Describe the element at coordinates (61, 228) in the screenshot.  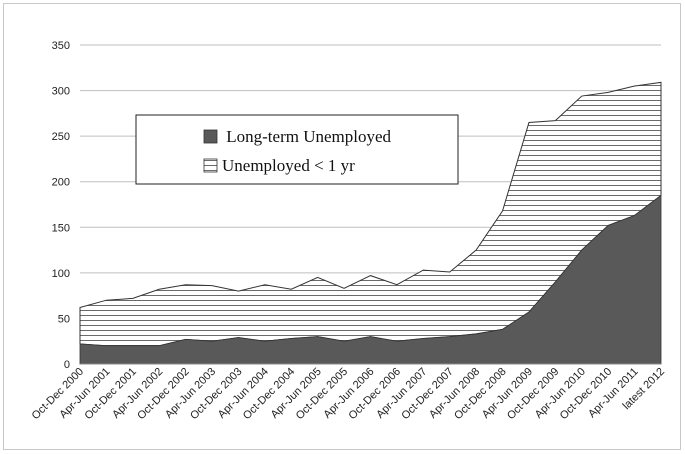
I see `y-tick-label: 150` at that location.